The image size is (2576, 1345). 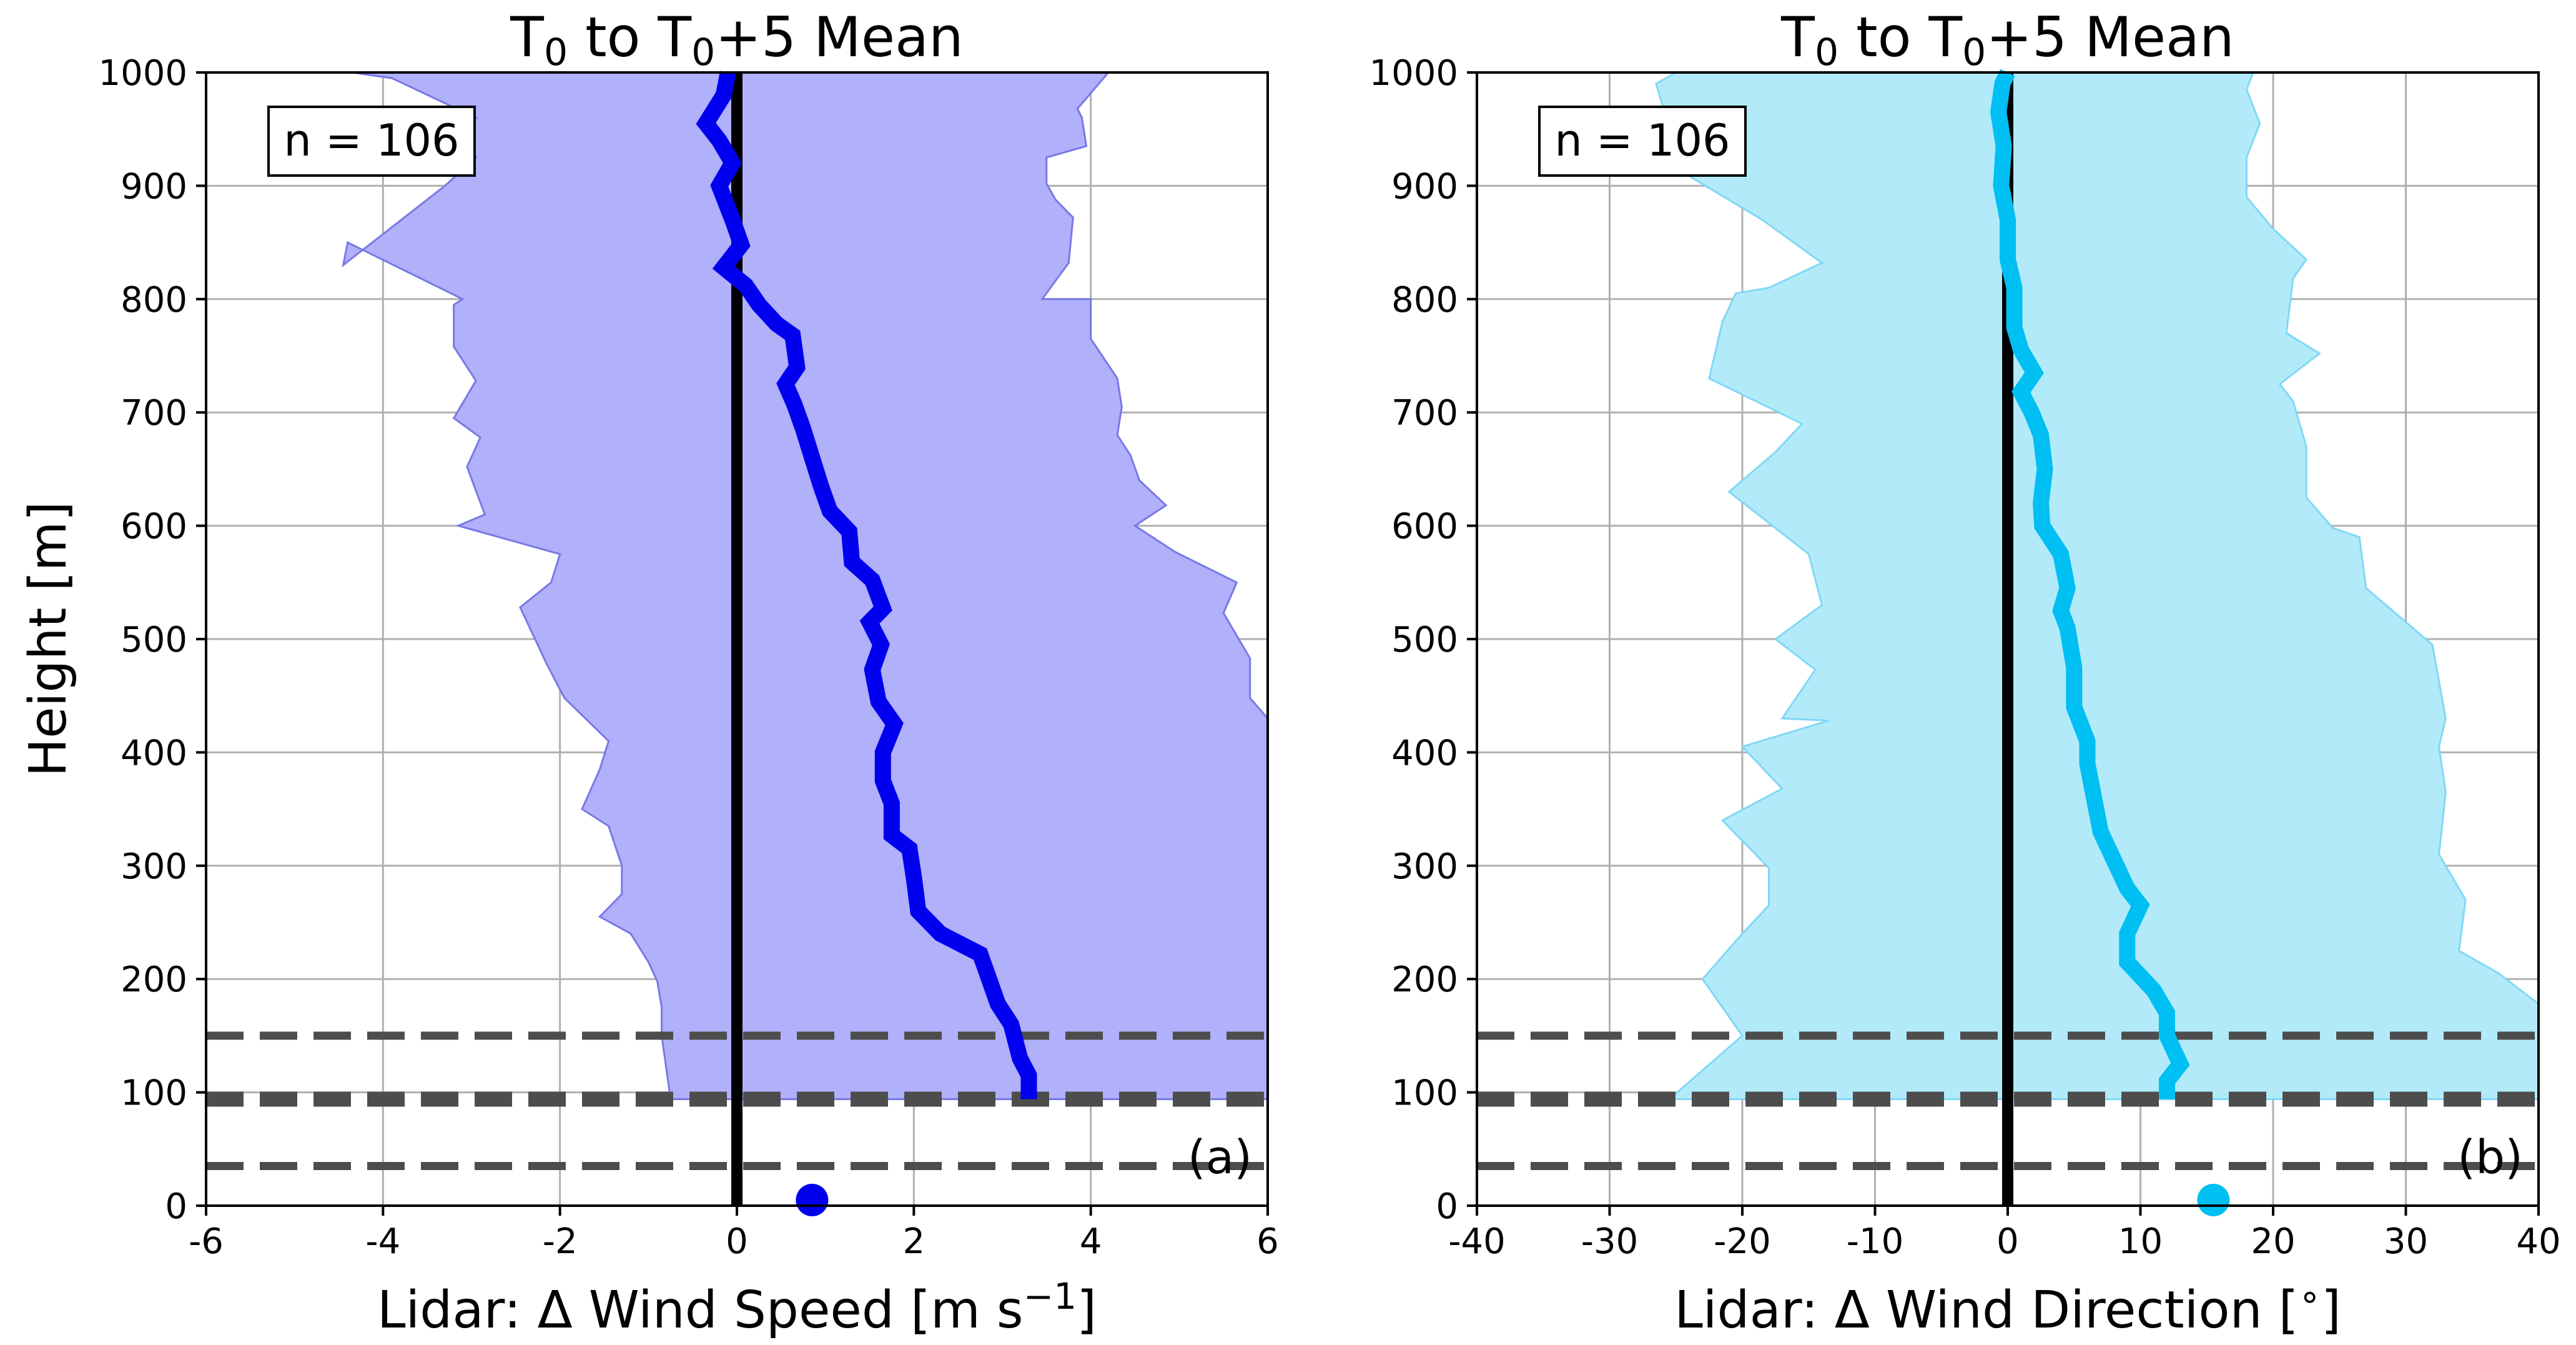 What do you see at coordinates (207, 1241) in the screenshot?
I see `x-tick-label: -6` at bounding box center [207, 1241].